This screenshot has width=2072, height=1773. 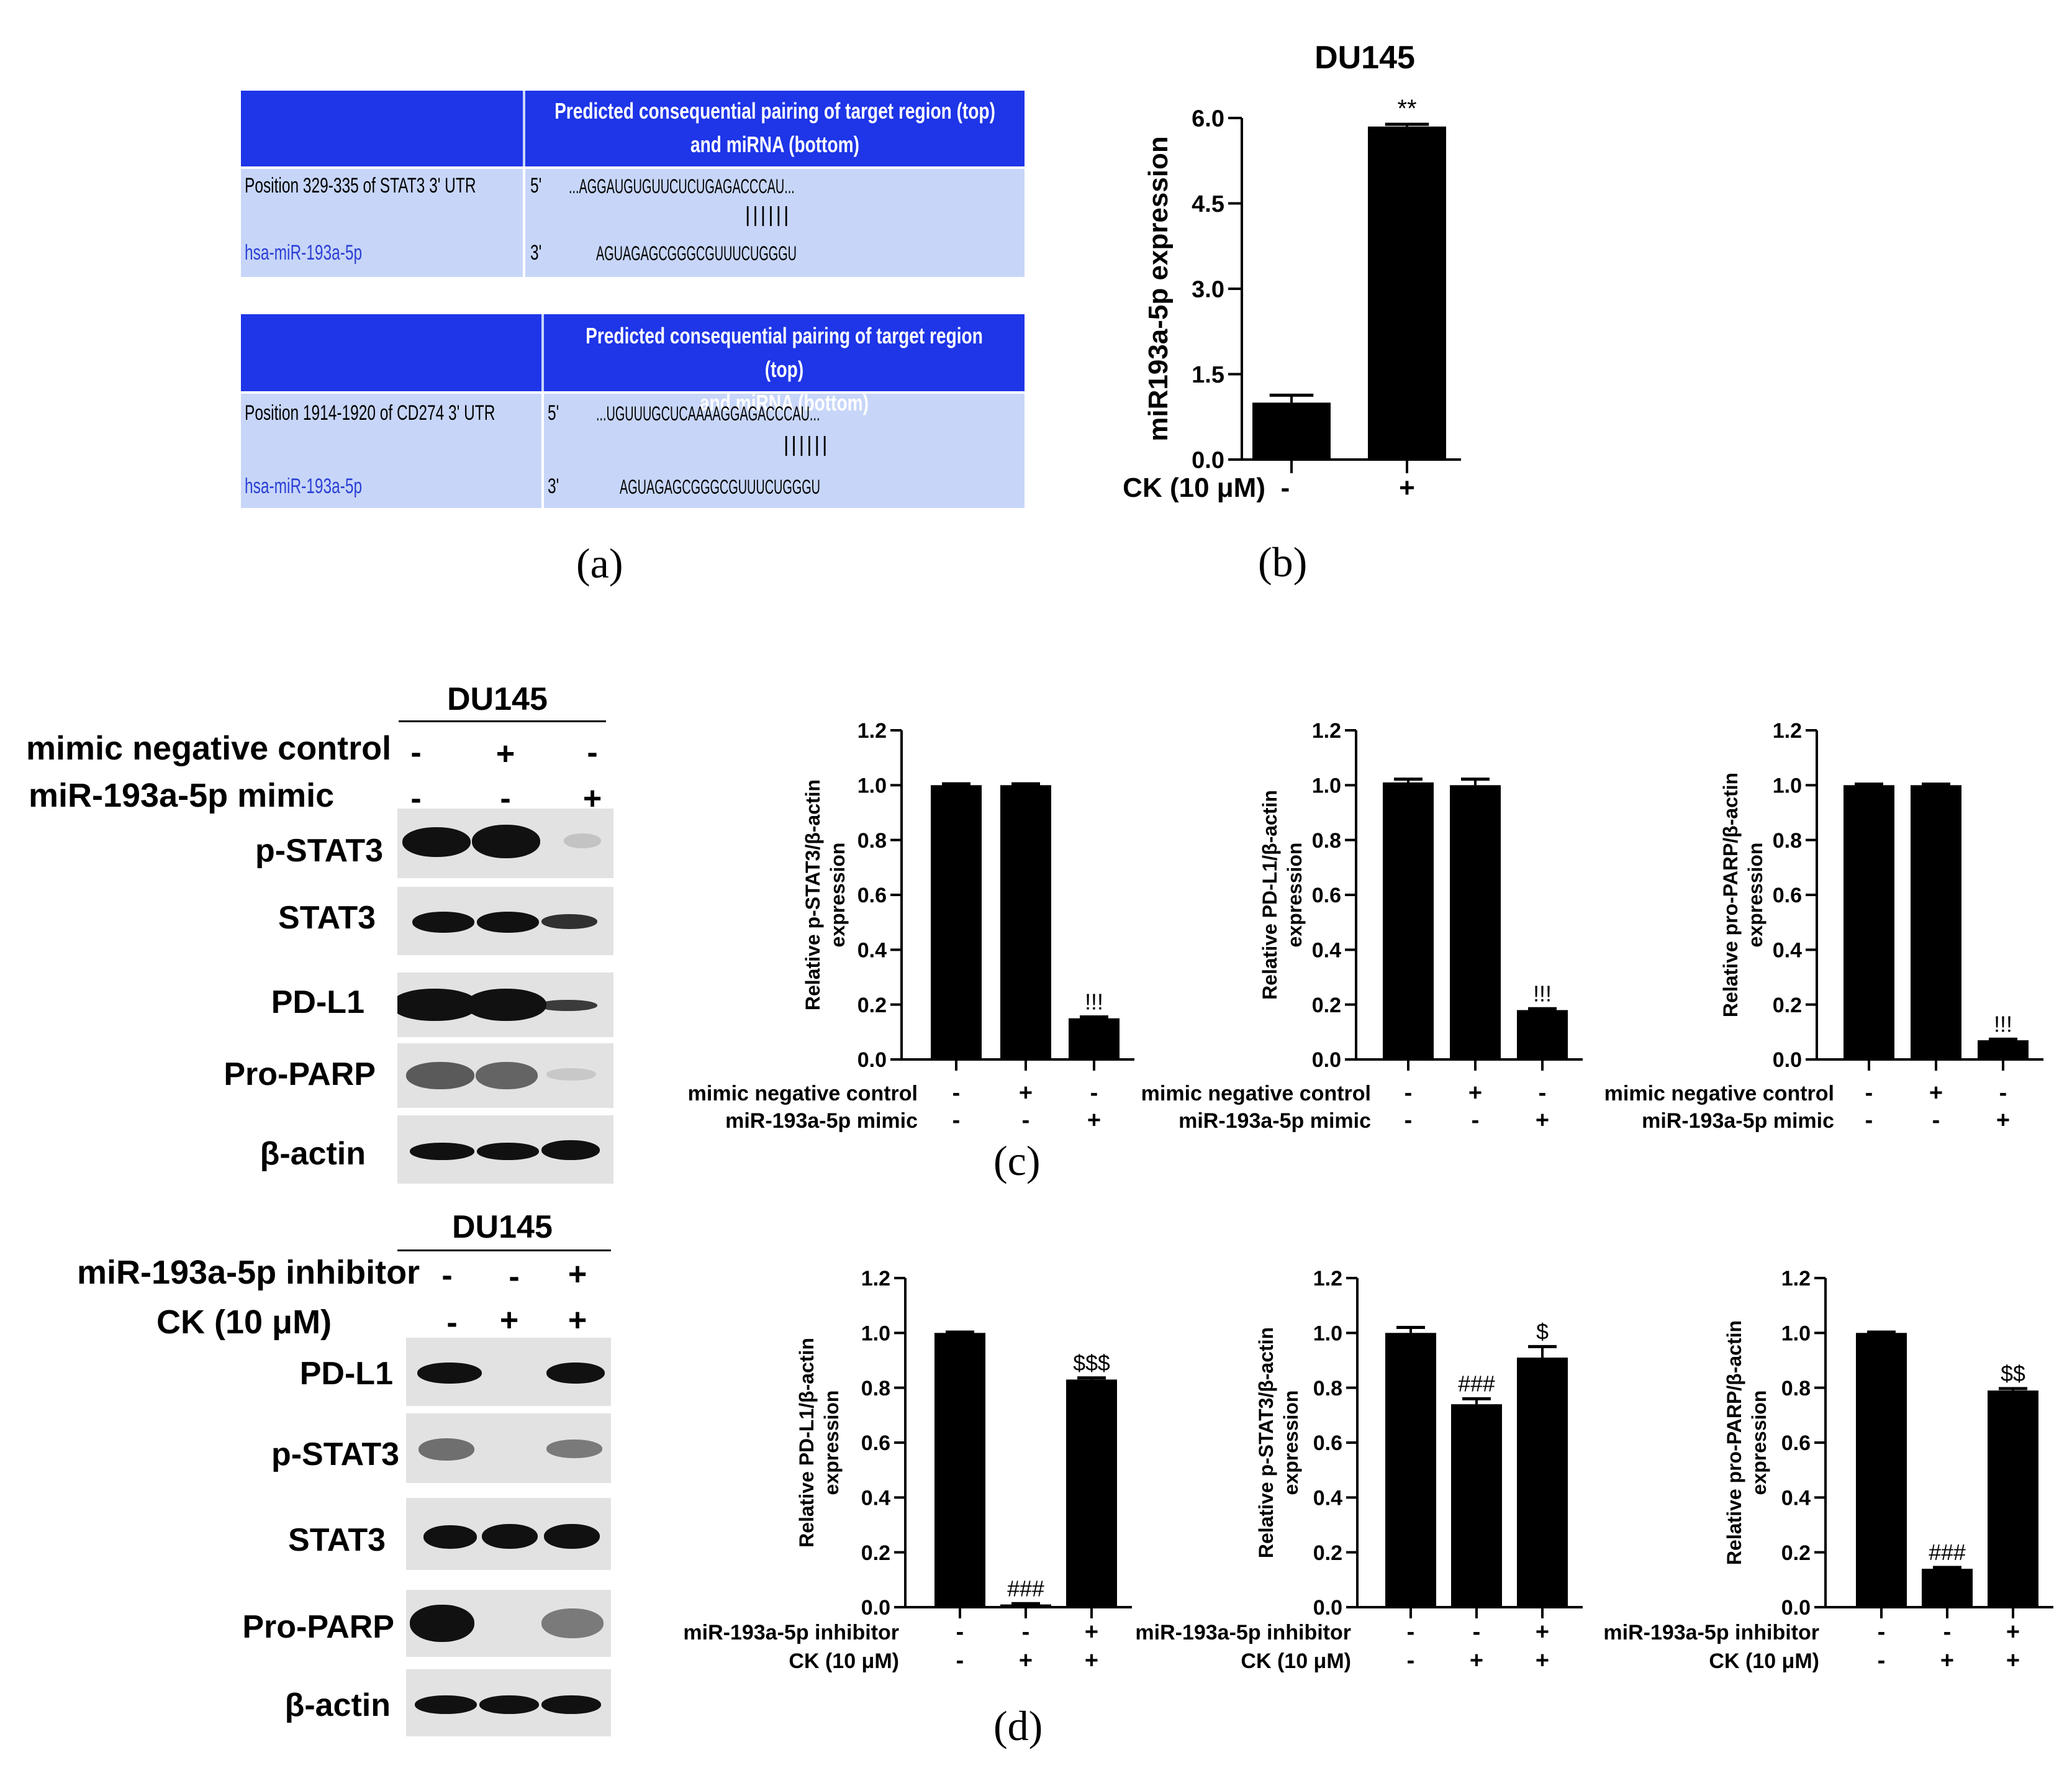 What do you see at coordinates (209, 748) in the screenshot?
I see `western-c-condition-1: mimic negative control` at bounding box center [209, 748].